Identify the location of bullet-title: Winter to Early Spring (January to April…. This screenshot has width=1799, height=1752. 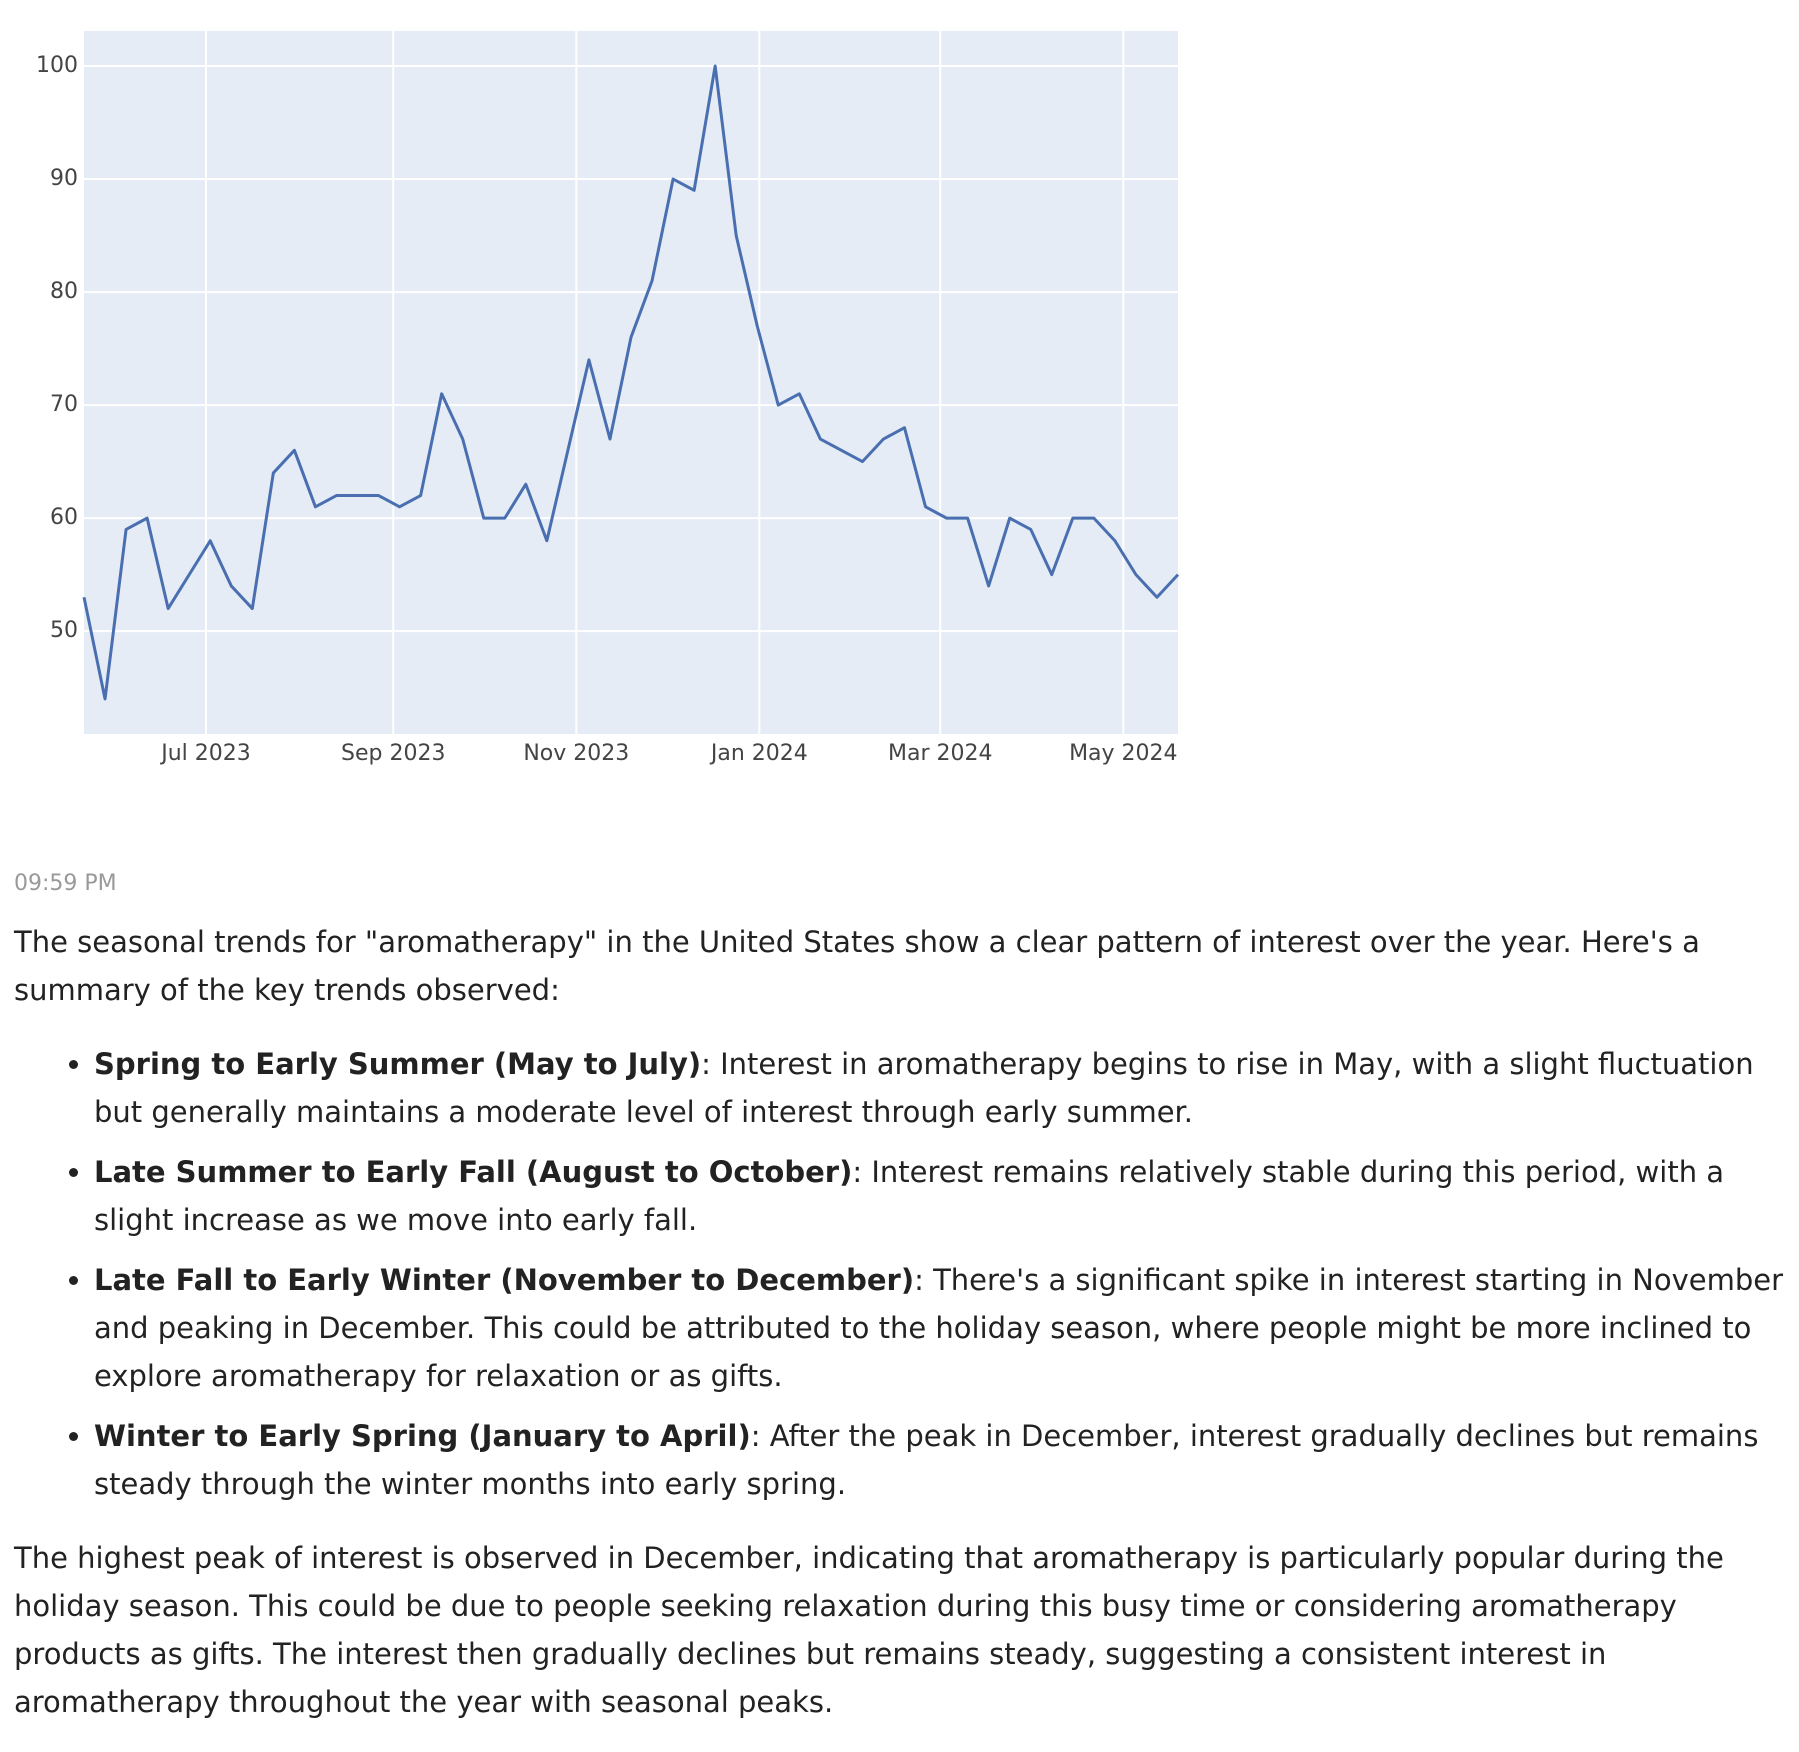
(422, 1436).